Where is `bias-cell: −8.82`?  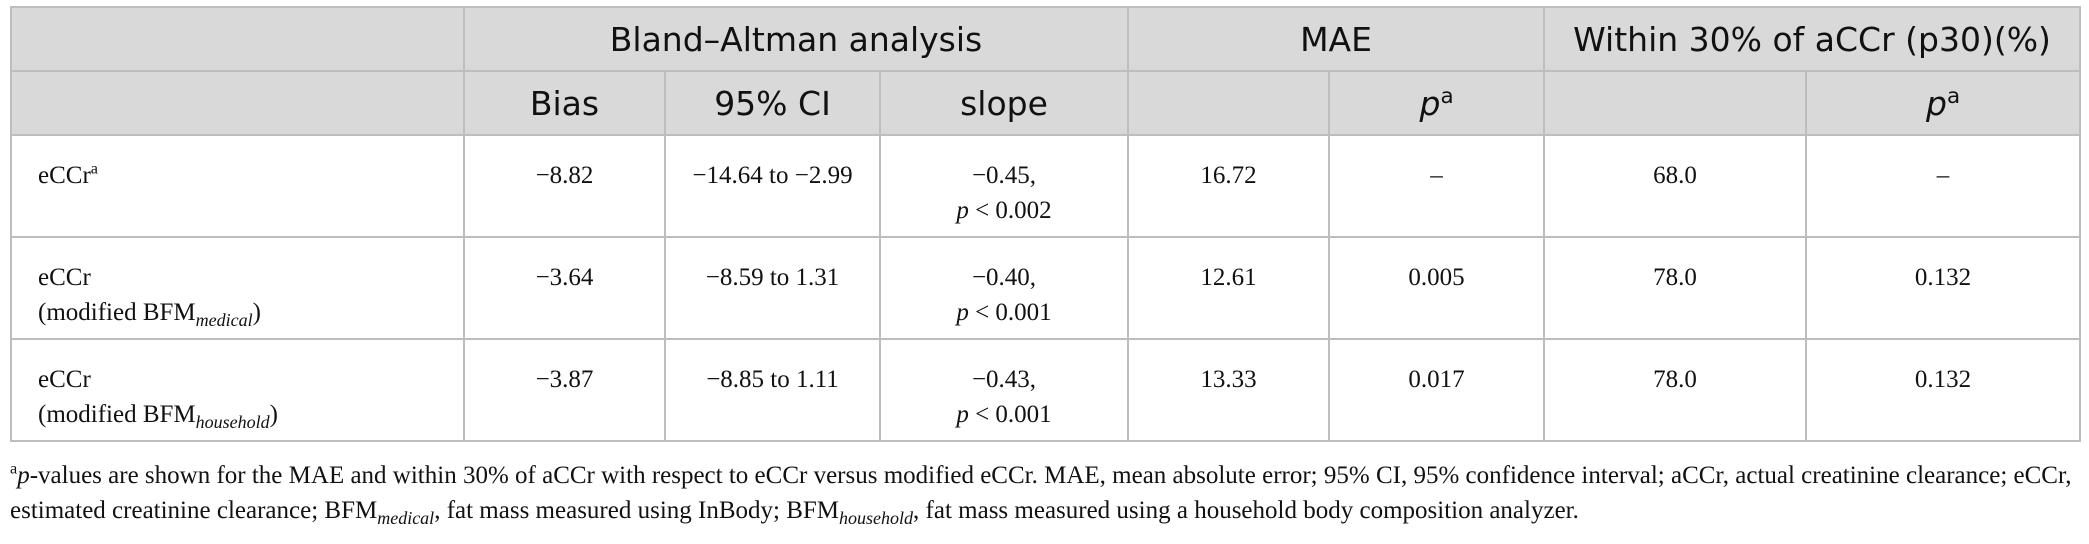
bias-cell: −8.82 is located at coordinates (564, 186).